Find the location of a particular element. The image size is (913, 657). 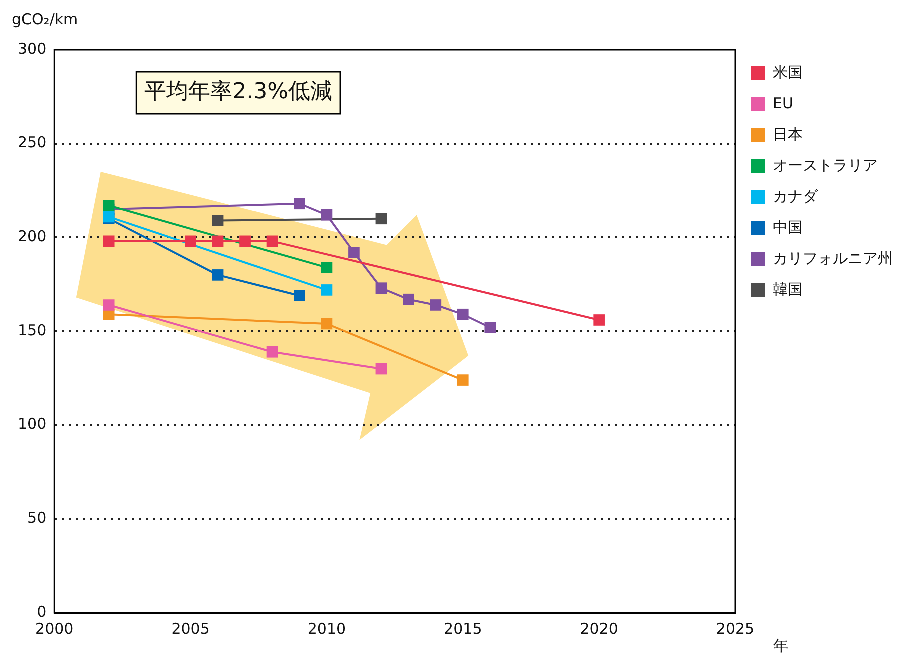

legend-label: カリフォルニア州 is located at coordinates (833, 258).